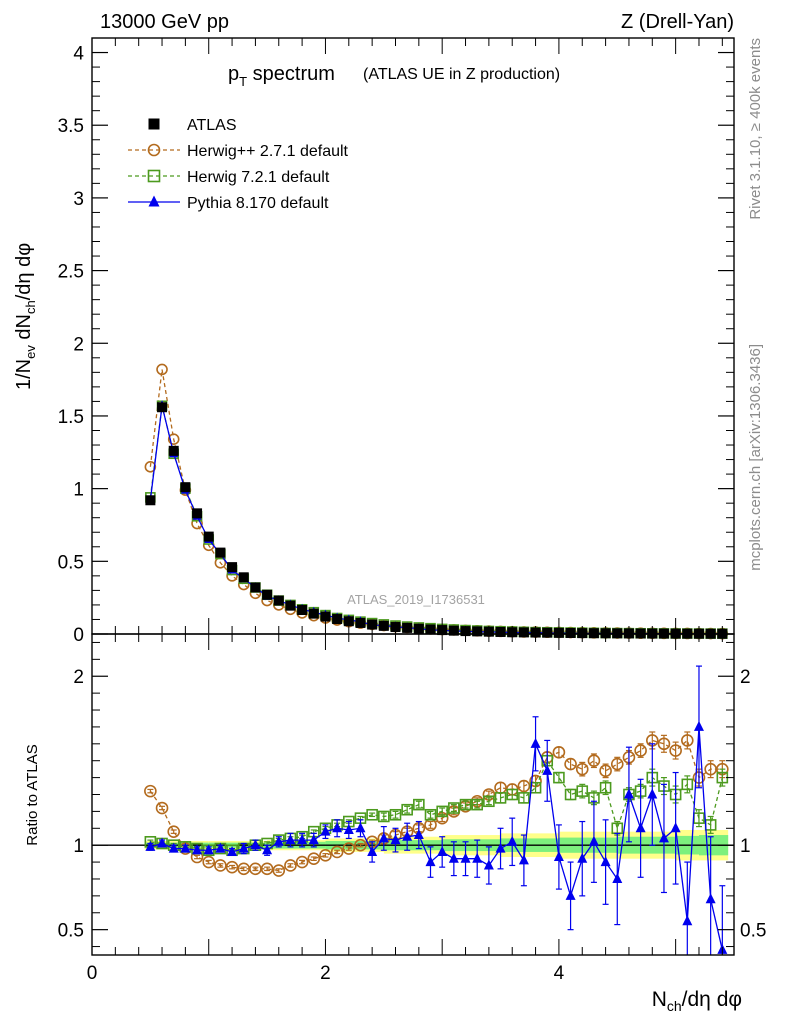 The height and width of the screenshot is (1024, 786). What do you see at coordinates (78, 846) in the screenshot?
I see `ratio-ytick-label: 1` at bounding box center [78, 846].